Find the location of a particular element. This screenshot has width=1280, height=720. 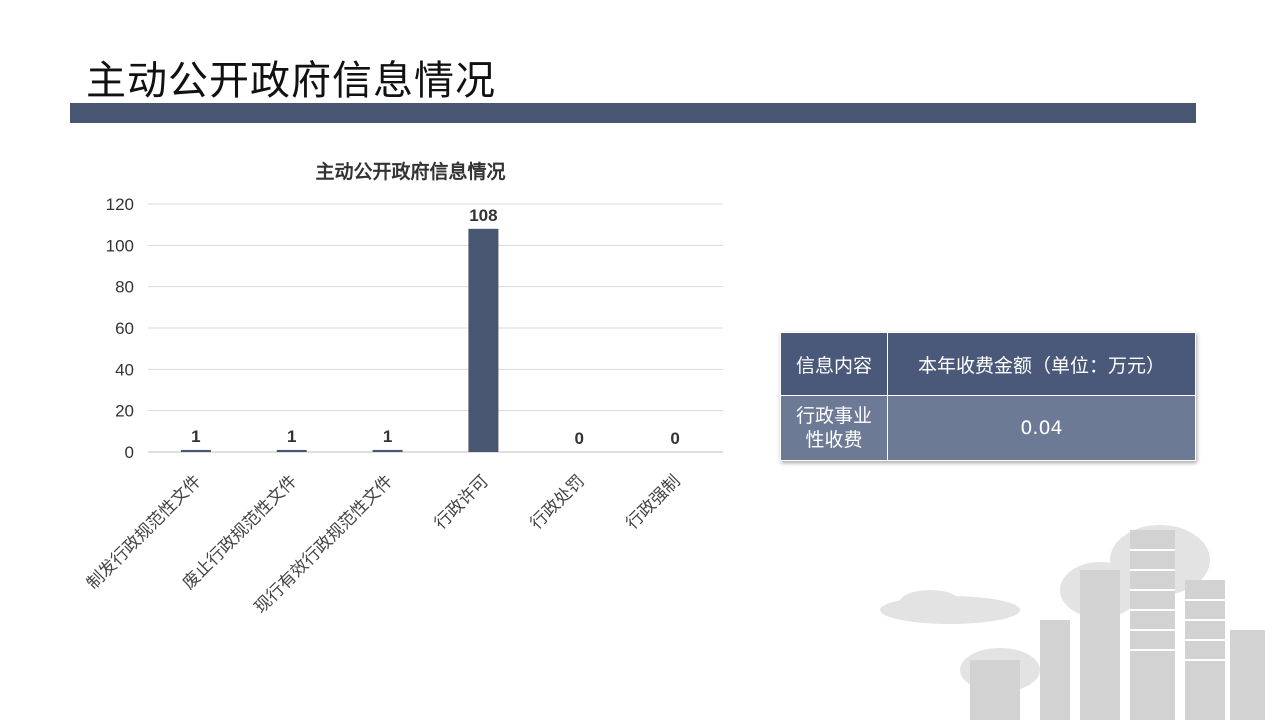

fee-table-row: 行政事业 性收费 0.04 is located at coordinates (988, 428).